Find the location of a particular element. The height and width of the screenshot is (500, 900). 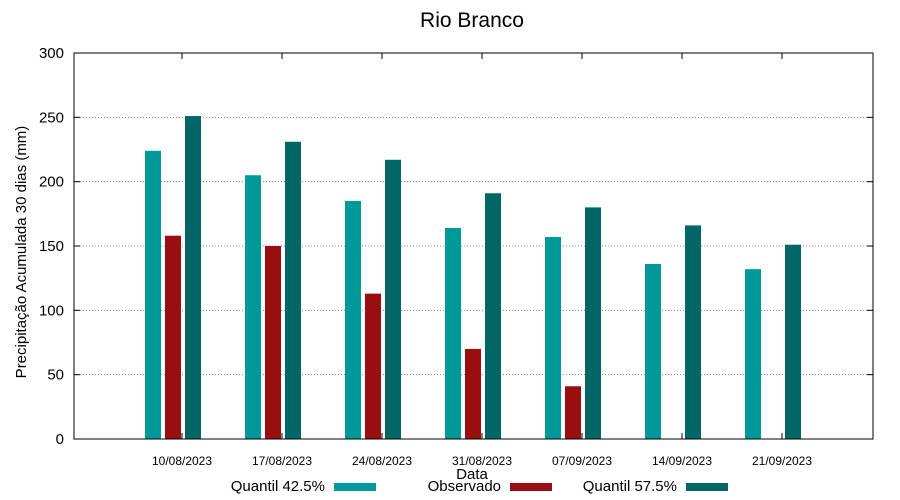

legend: Quantil 42.5% Observado Quantil 57.5% is located at coordinates (479, 486).